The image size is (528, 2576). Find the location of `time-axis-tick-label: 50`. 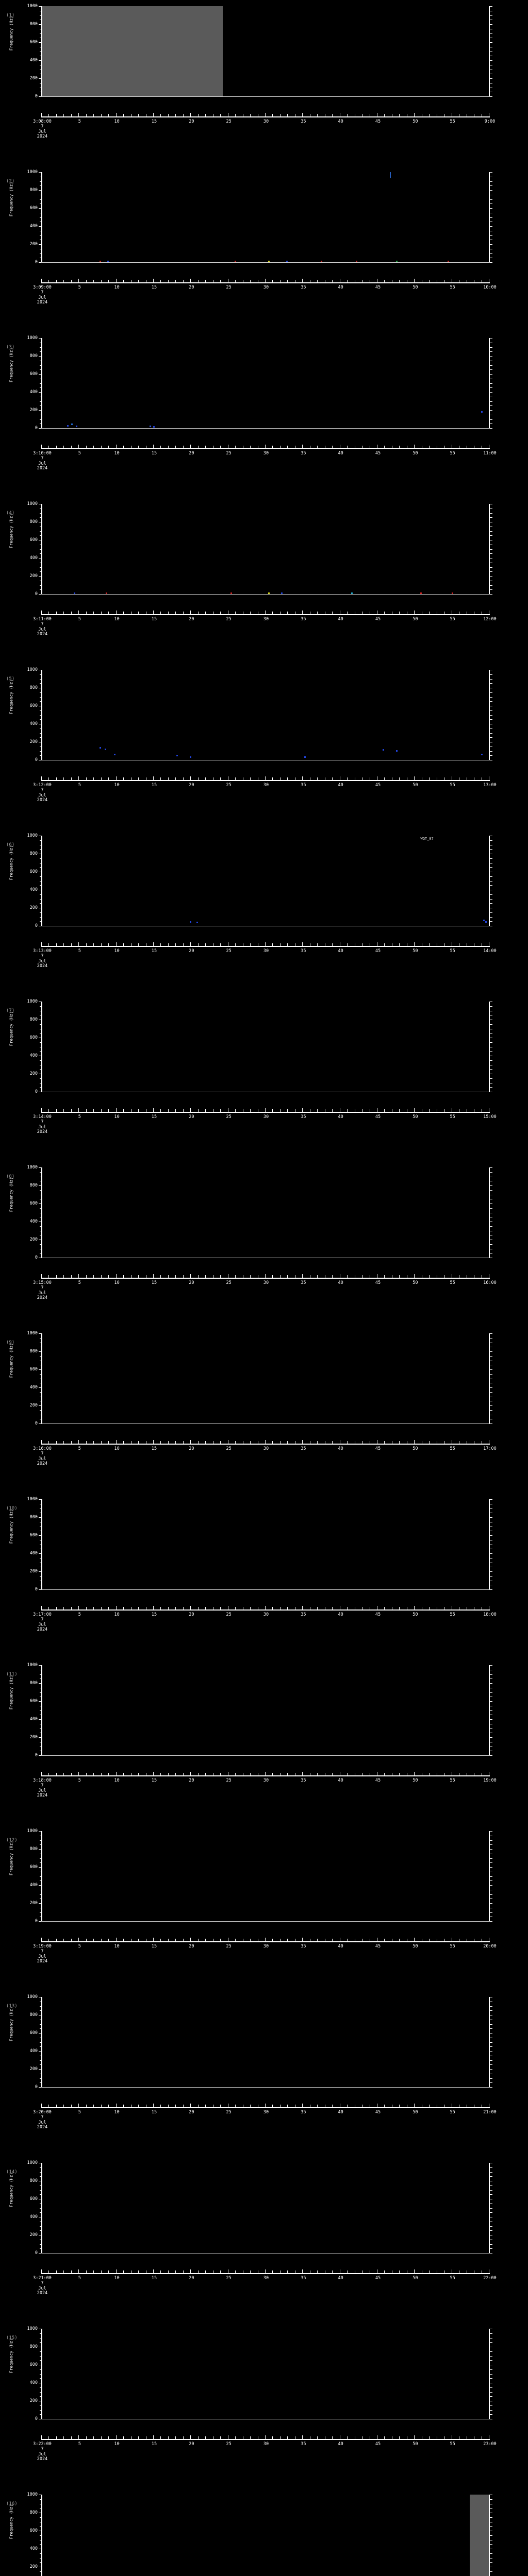

time-axis-tick-label: 50 is located at coordinates (415, 2278).